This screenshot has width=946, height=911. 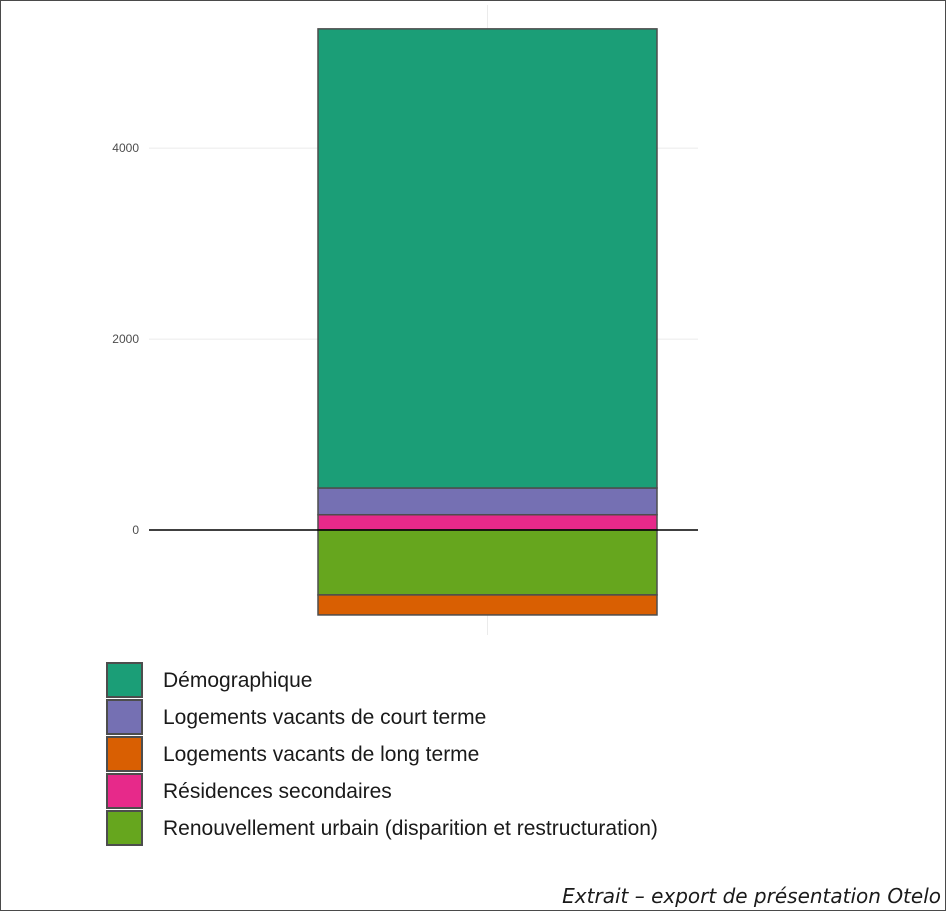 I want to click on legend-label: Logements vacants de court terme, so click(x=324, y=717).